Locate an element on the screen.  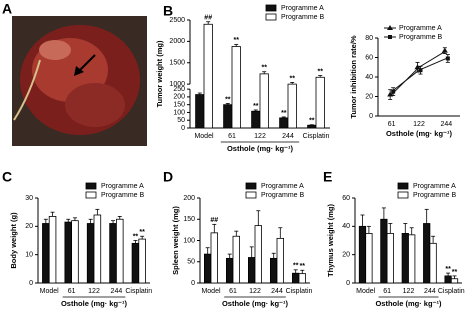
significance-label: ## is located at coordinates (208, 18).